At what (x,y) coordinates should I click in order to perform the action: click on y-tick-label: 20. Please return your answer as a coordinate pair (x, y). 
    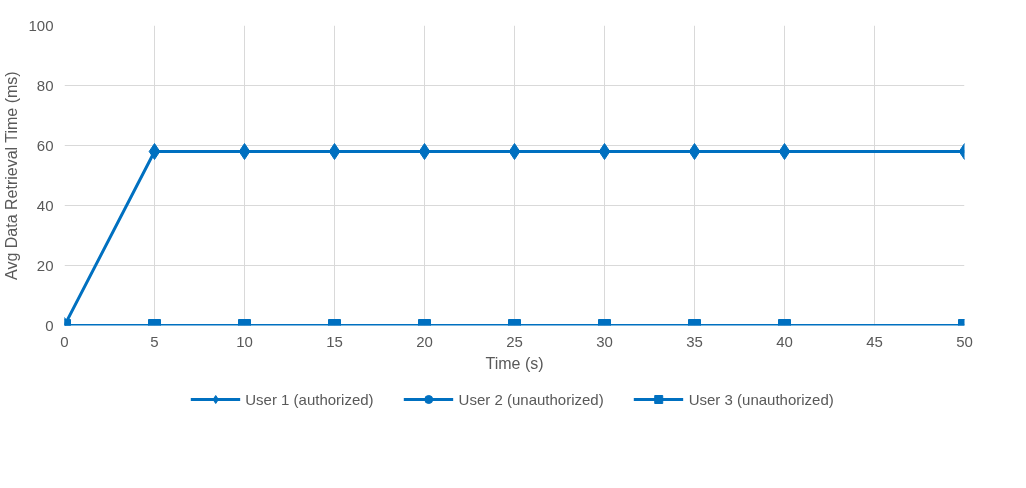
    Looking at the image, I should click on (45, 265).